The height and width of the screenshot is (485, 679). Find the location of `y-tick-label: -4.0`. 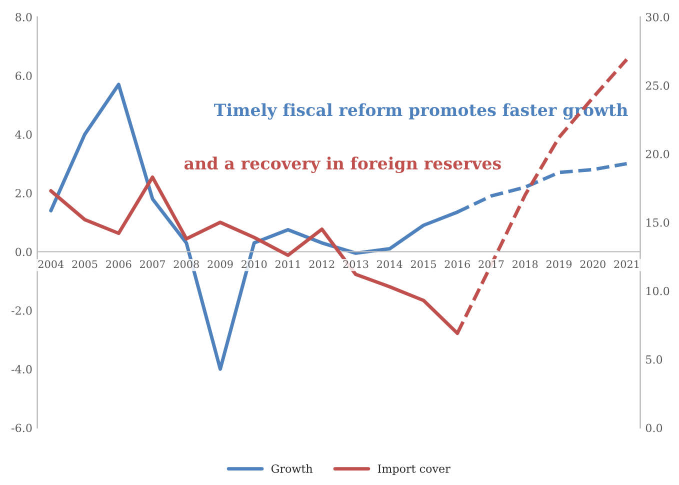

y-tick-label: -4.0 is located at coordinates (22, 369).